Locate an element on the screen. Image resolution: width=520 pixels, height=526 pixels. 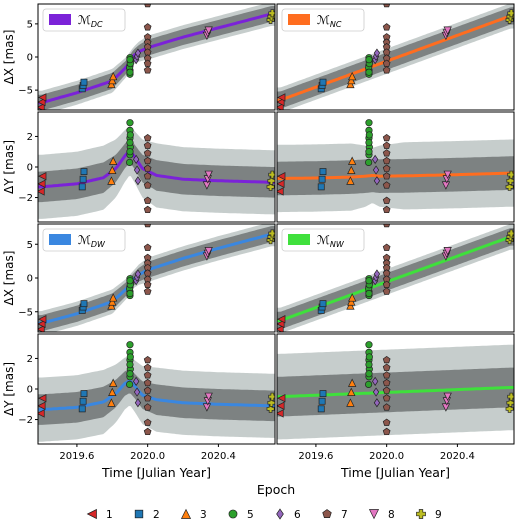
panel-1: −5 0 5 ΔX [mas] ℳDC is located at coordinates (139, 57).